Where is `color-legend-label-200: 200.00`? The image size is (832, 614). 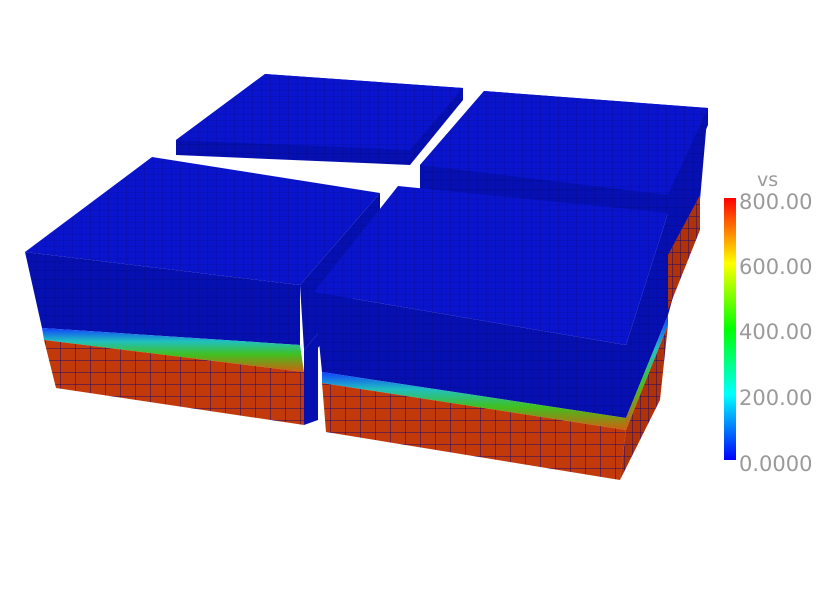
color-legend-label-200: 200.00 is located at coordinates (775, 398).